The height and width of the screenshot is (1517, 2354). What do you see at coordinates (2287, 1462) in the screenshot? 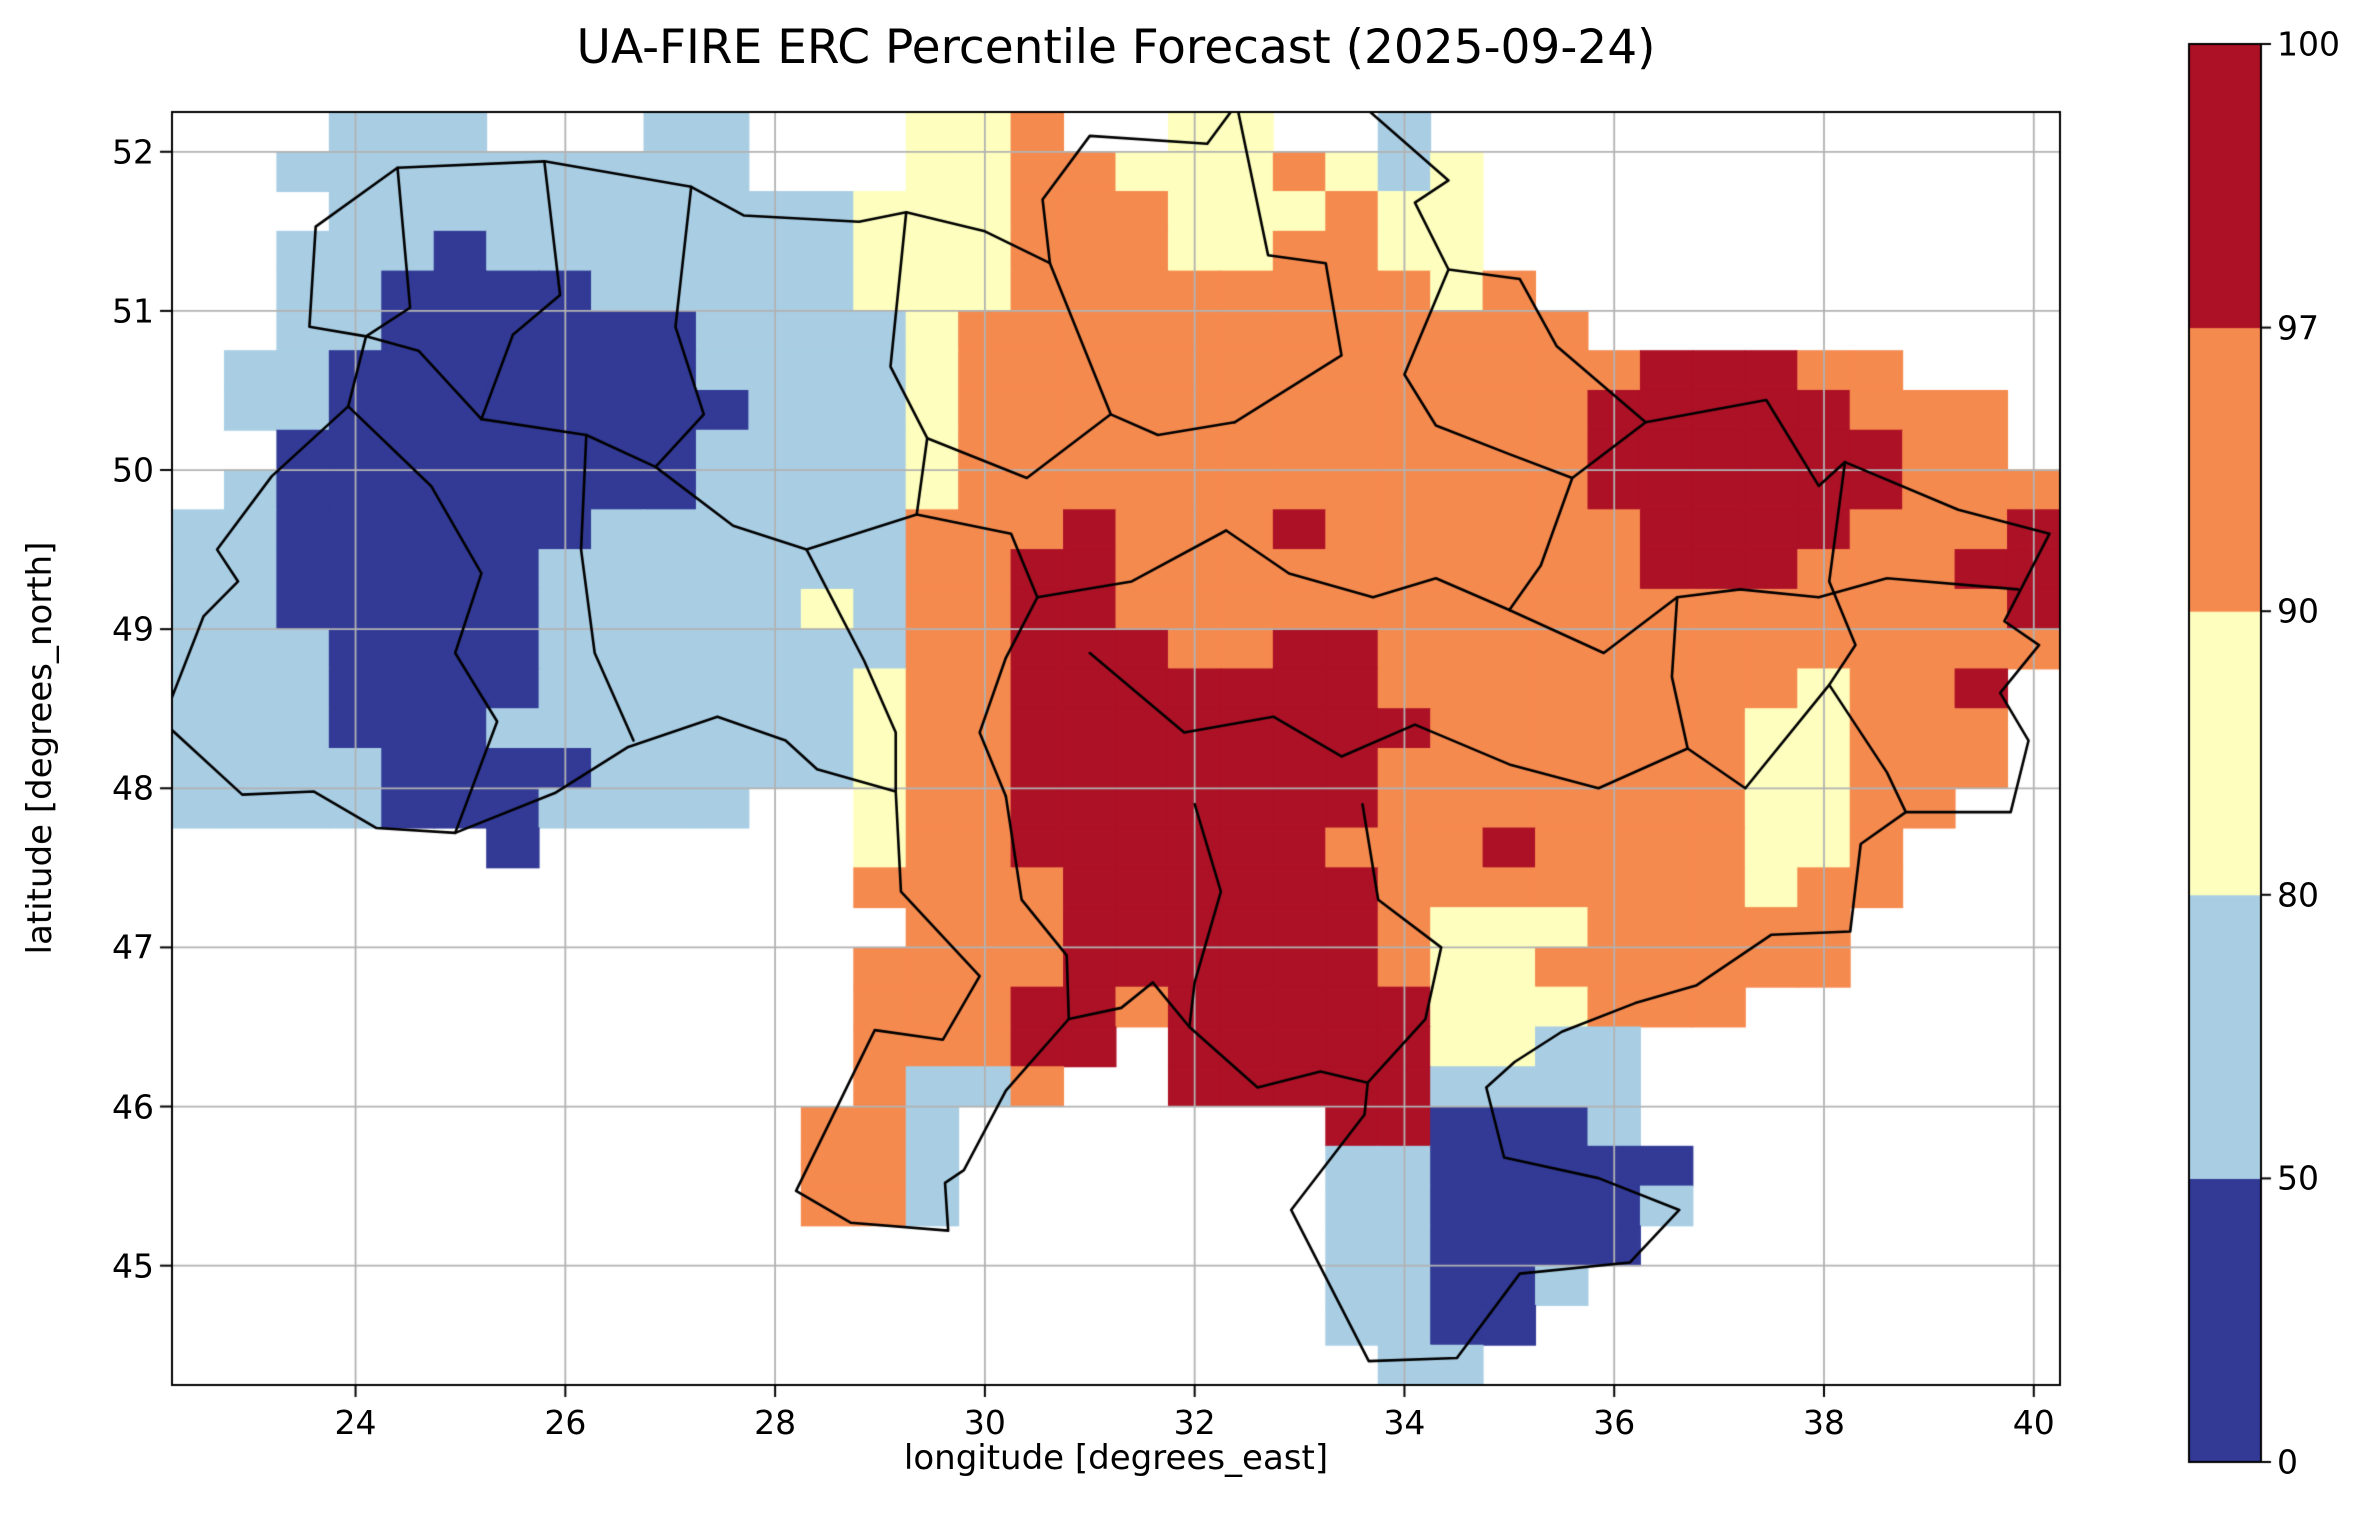
I see `colorbar-tick-label: 0` at bounding box center [2287, 1462].